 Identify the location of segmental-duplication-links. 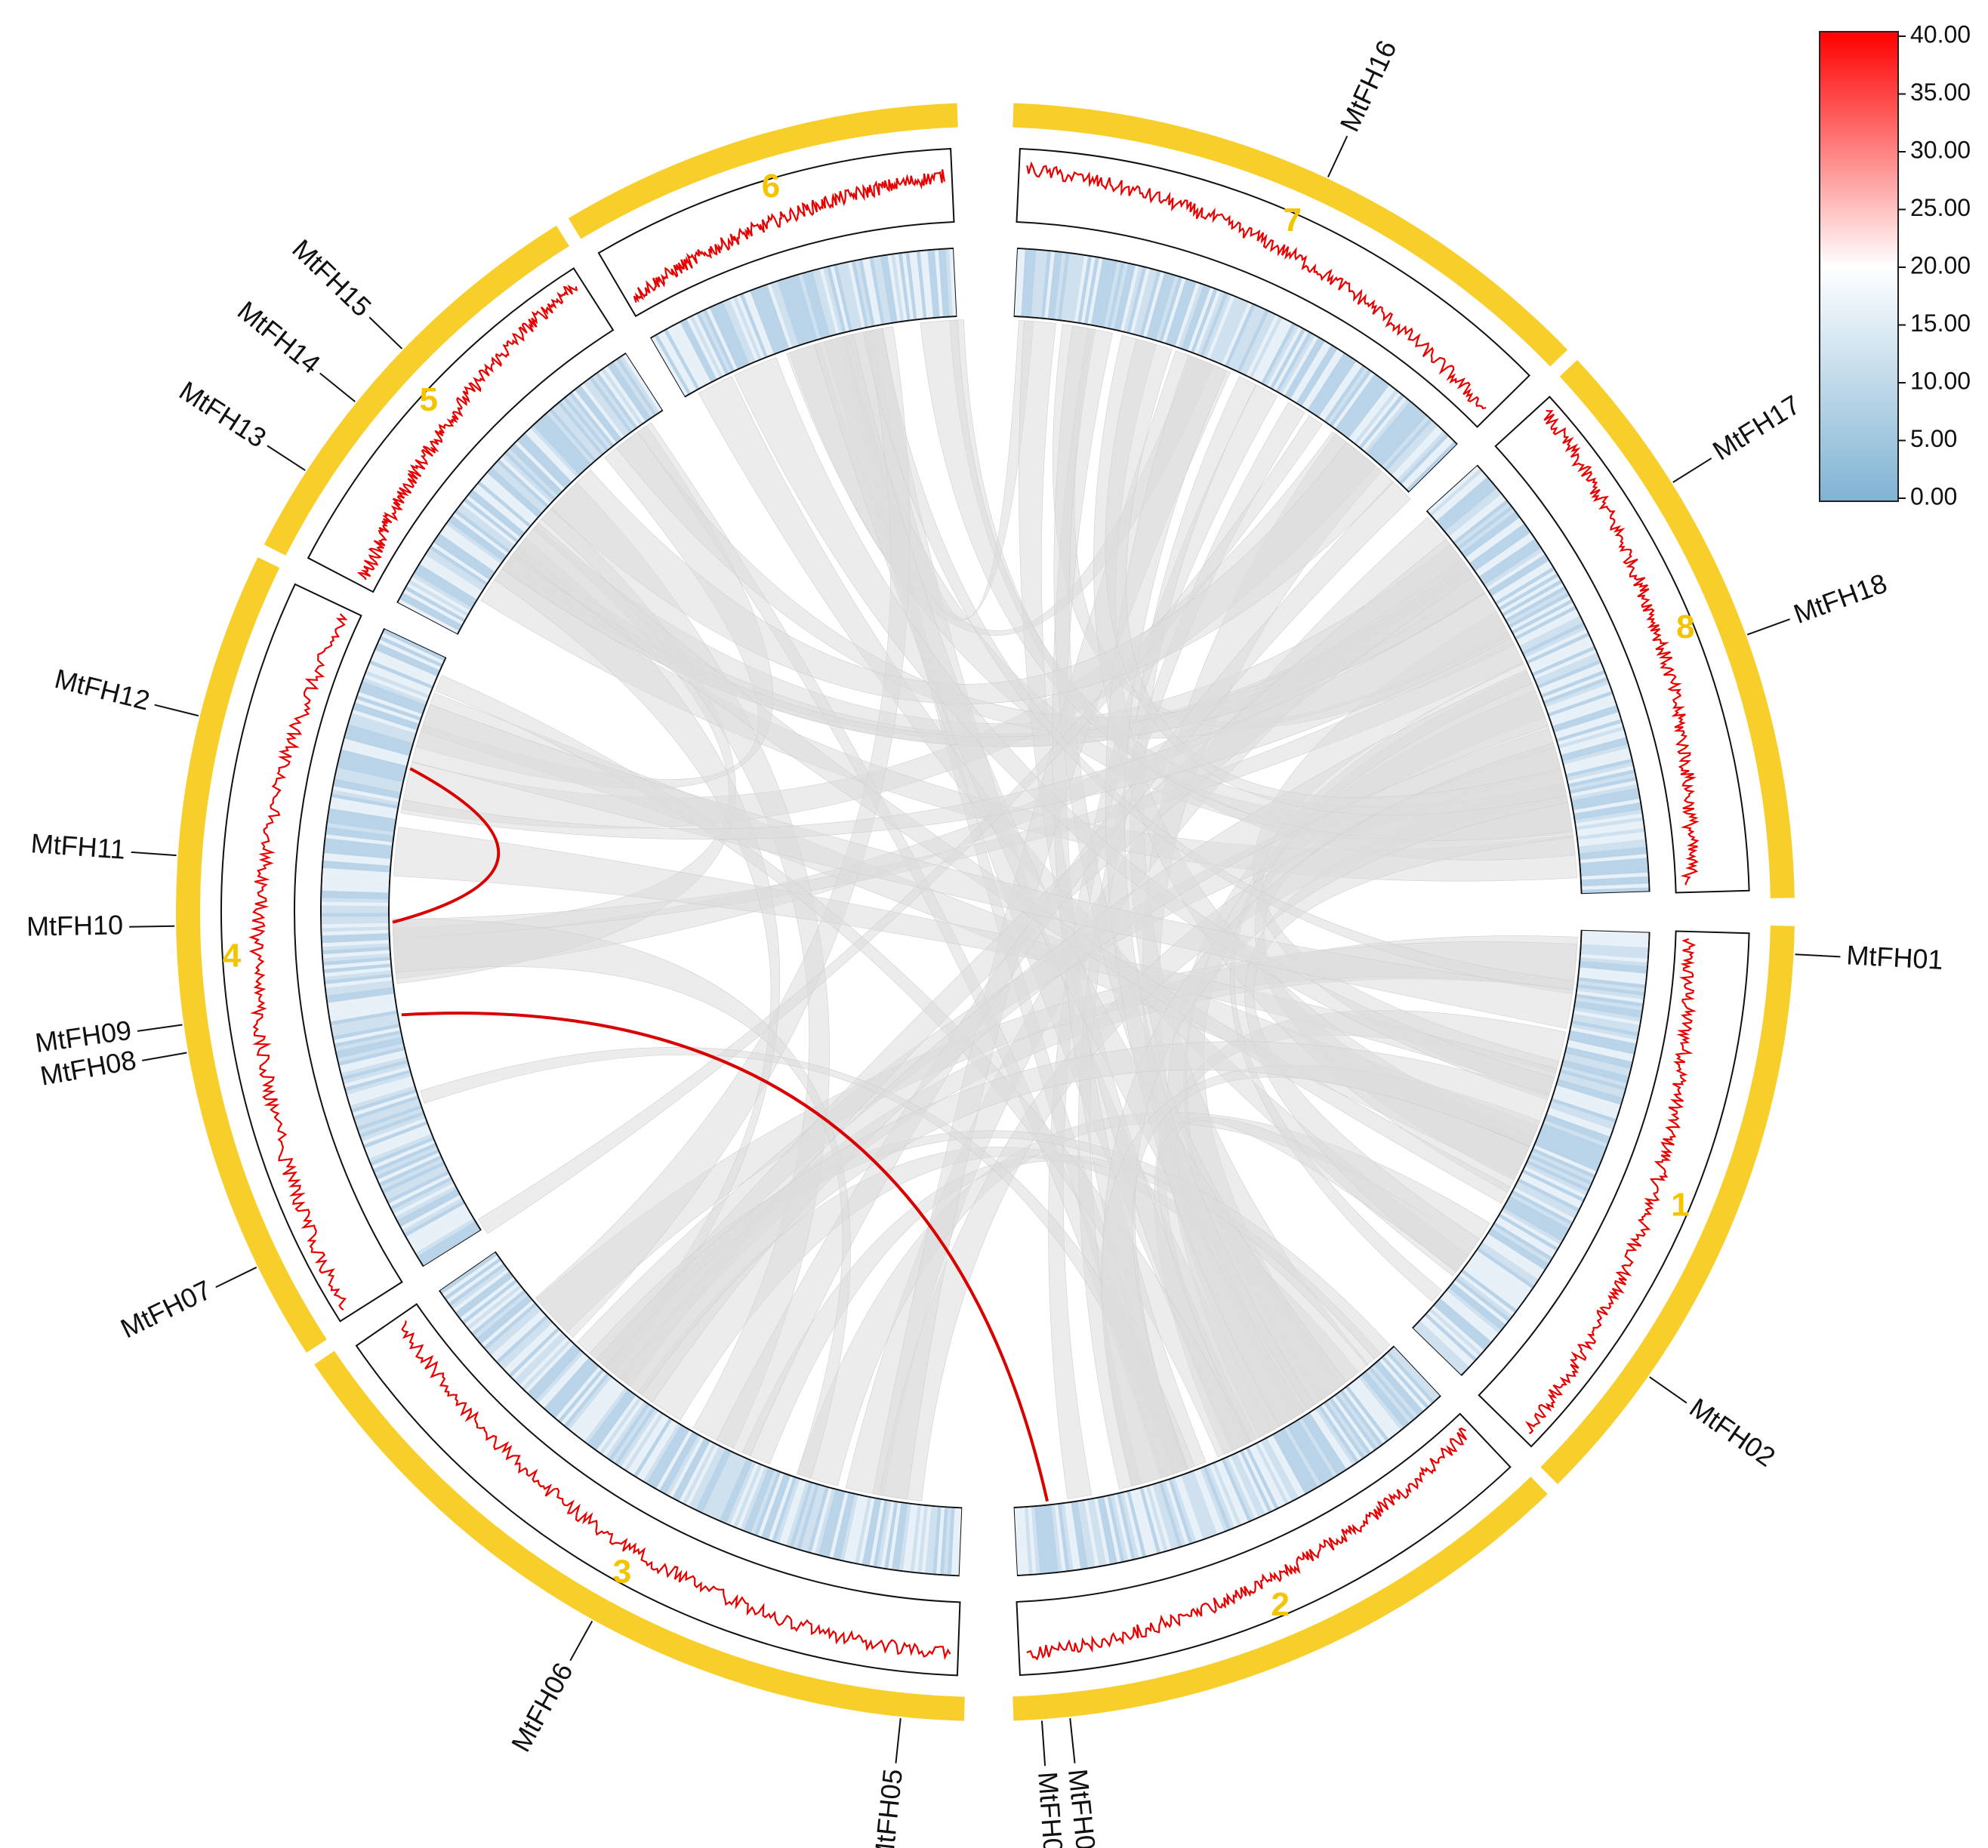
(720, 1134).